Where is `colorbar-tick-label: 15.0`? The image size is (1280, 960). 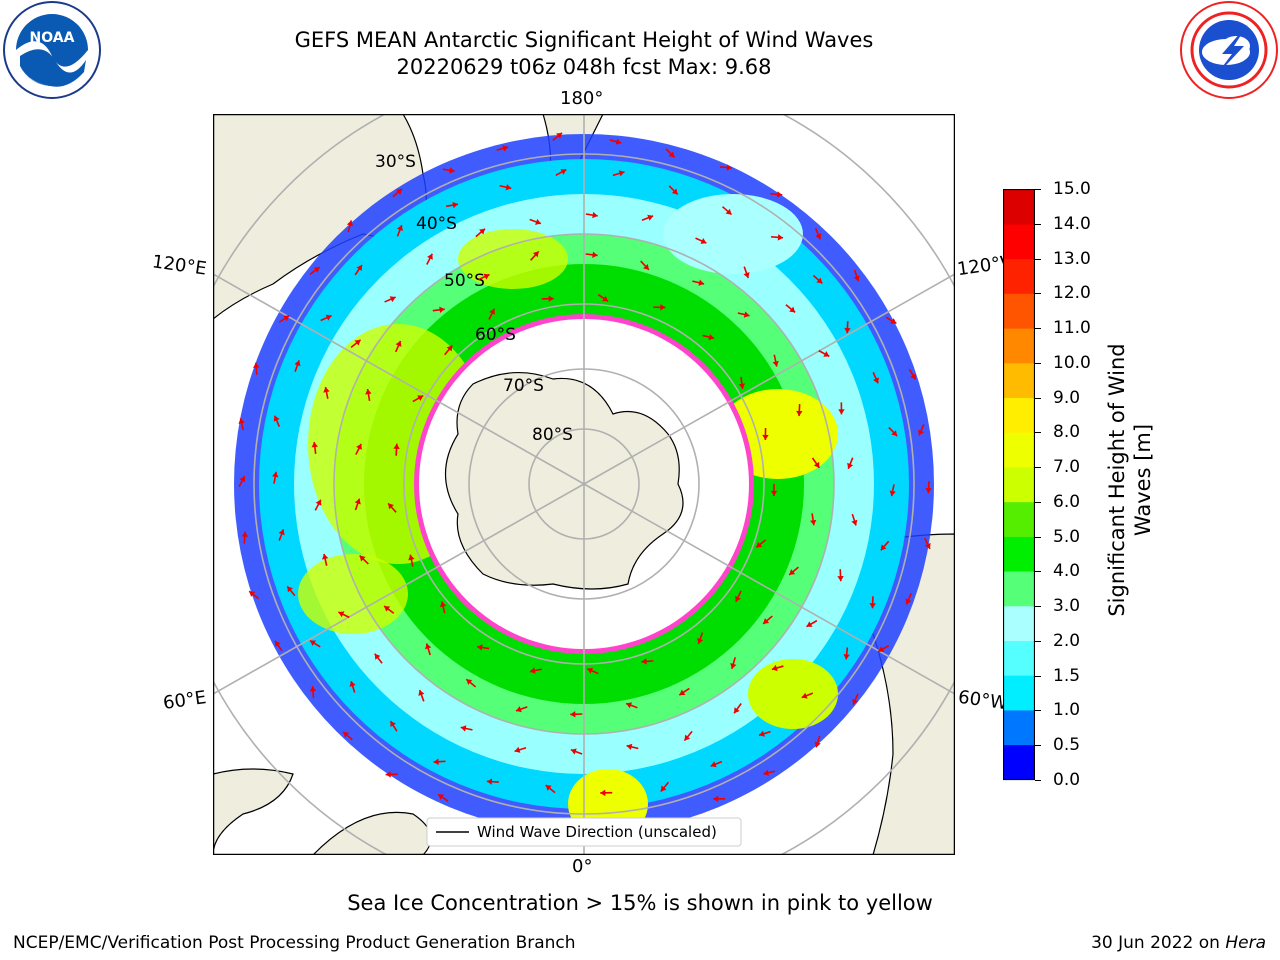 colorbar-tick-label: 15.0 is located at coordinates (1072, 189).